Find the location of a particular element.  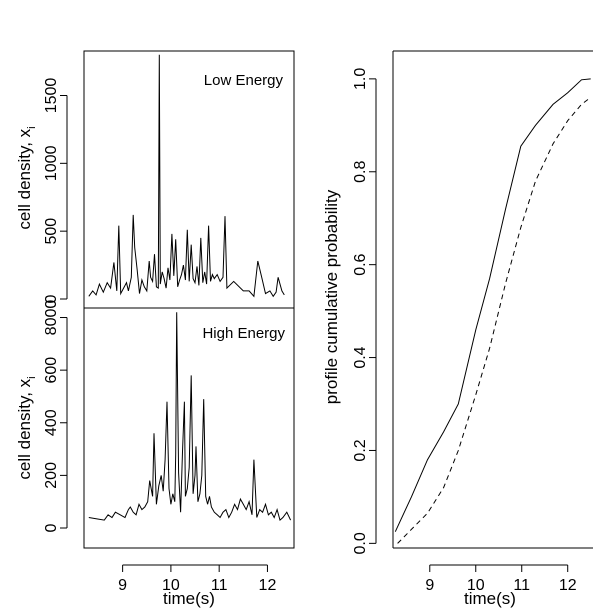

low-y-tick-label: 500 is located at coordinates (51, 231).